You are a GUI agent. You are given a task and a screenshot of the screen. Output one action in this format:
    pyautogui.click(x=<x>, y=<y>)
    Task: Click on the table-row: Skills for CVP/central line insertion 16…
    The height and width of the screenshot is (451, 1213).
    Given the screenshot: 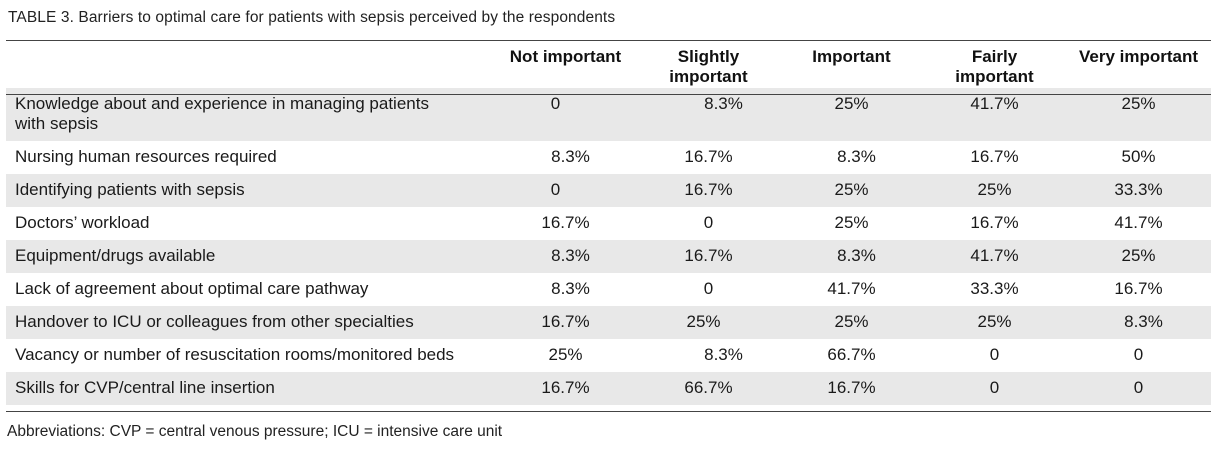 What is the action you would take?
    pyautogui.click(x=608, y=388)
    